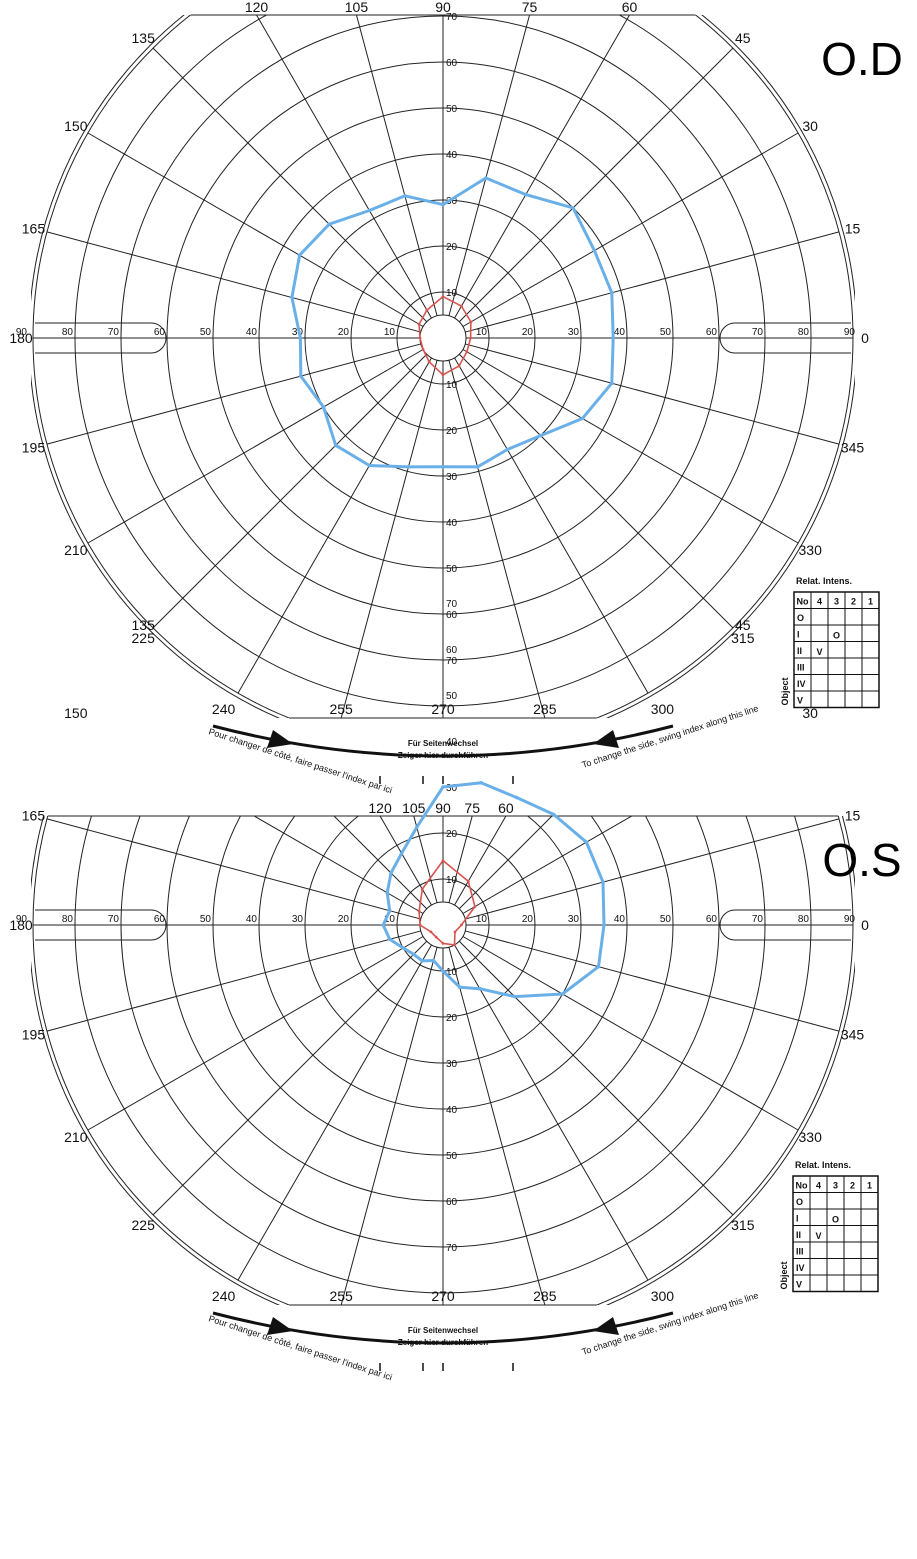  Describe the element at coordinates (545, 1296) in the screenshot. I see `angle-label-285: 285` at that location.